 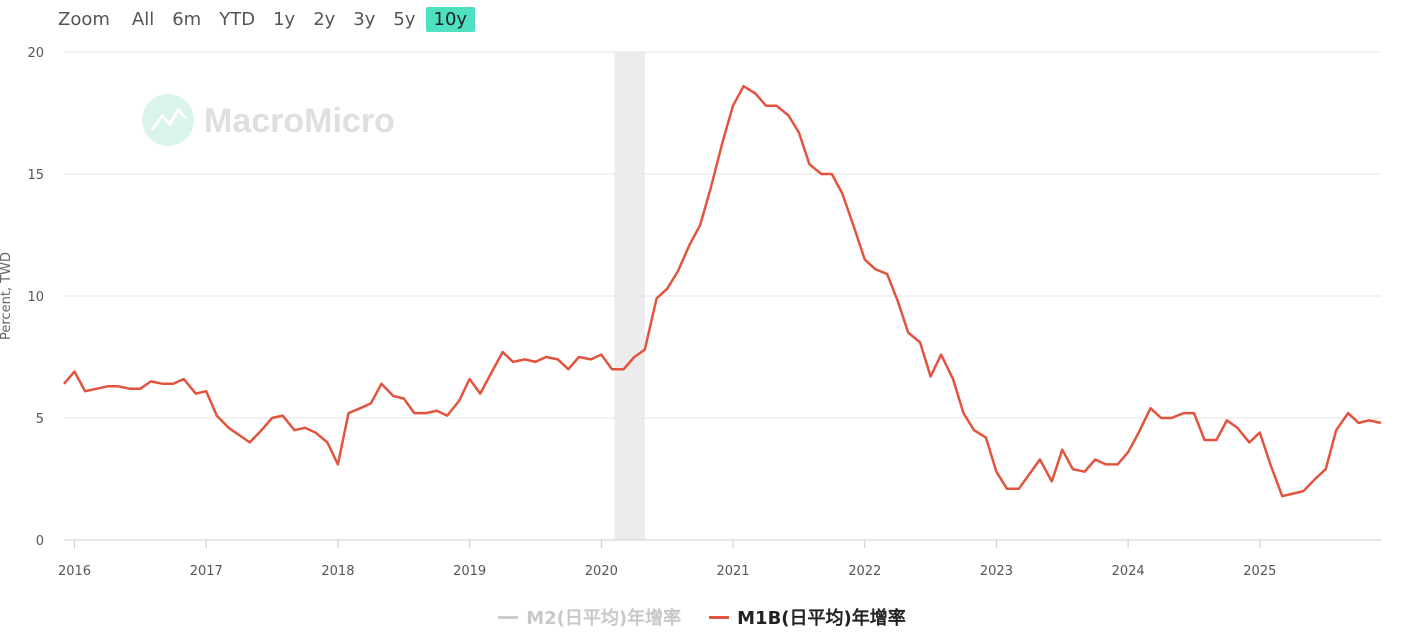 What do you see at coordinates (143, 19) in the screenshot?
I see `zoom-button-all: All` at bounding box center [143, 19].